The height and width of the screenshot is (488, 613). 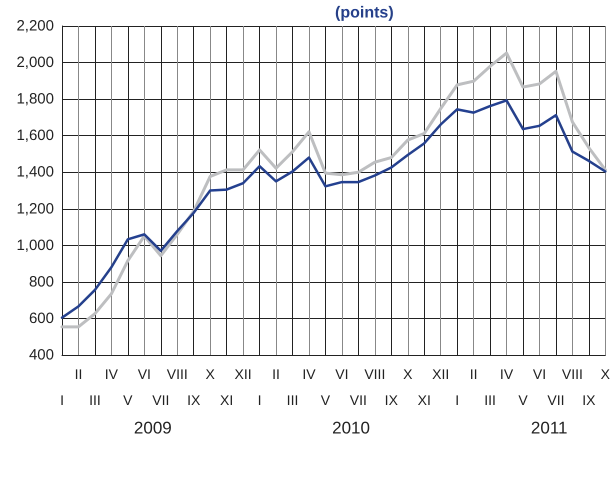 What do you see at coordinates (35, 135) in the screenshot?
I see `y-tick-label: 1,600` at bounding box center [35, 135].